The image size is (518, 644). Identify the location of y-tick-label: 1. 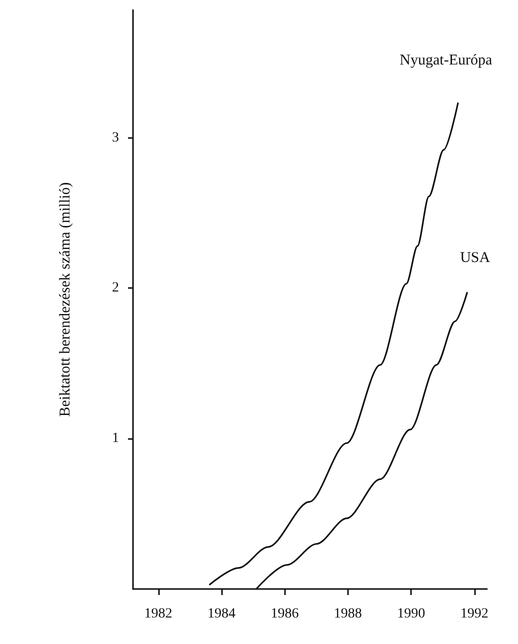
(115, 438).